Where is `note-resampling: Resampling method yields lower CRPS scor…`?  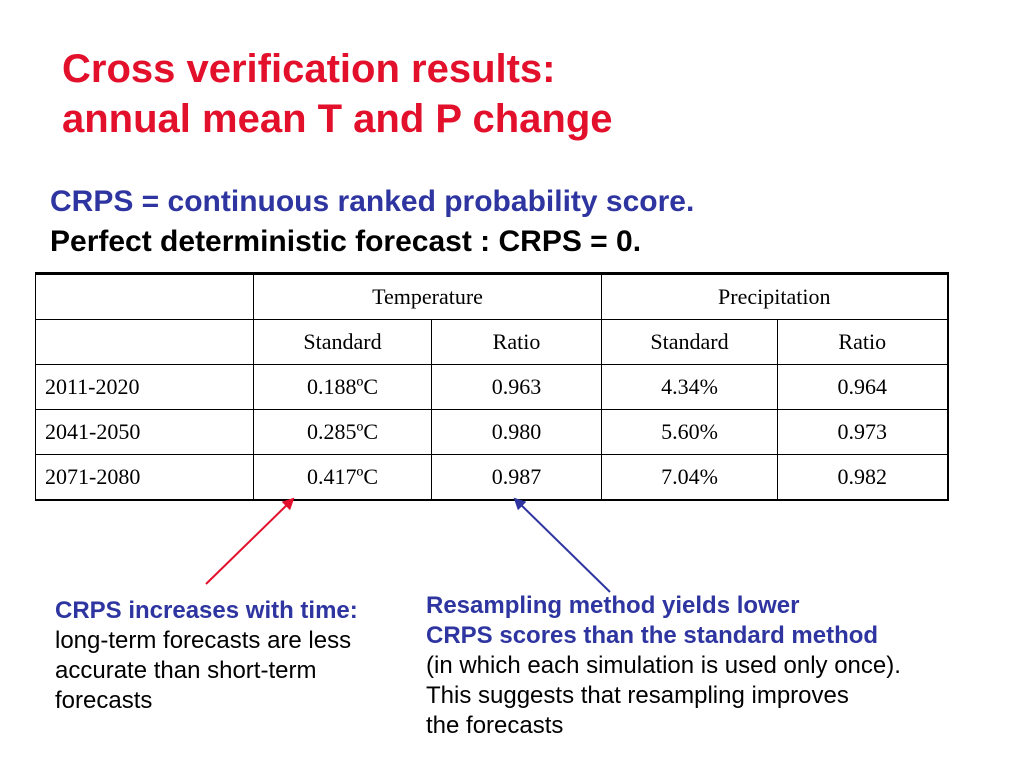 note-resampling: Resampling method yields lower CRPS scor… is located at coordinates (725, 666).